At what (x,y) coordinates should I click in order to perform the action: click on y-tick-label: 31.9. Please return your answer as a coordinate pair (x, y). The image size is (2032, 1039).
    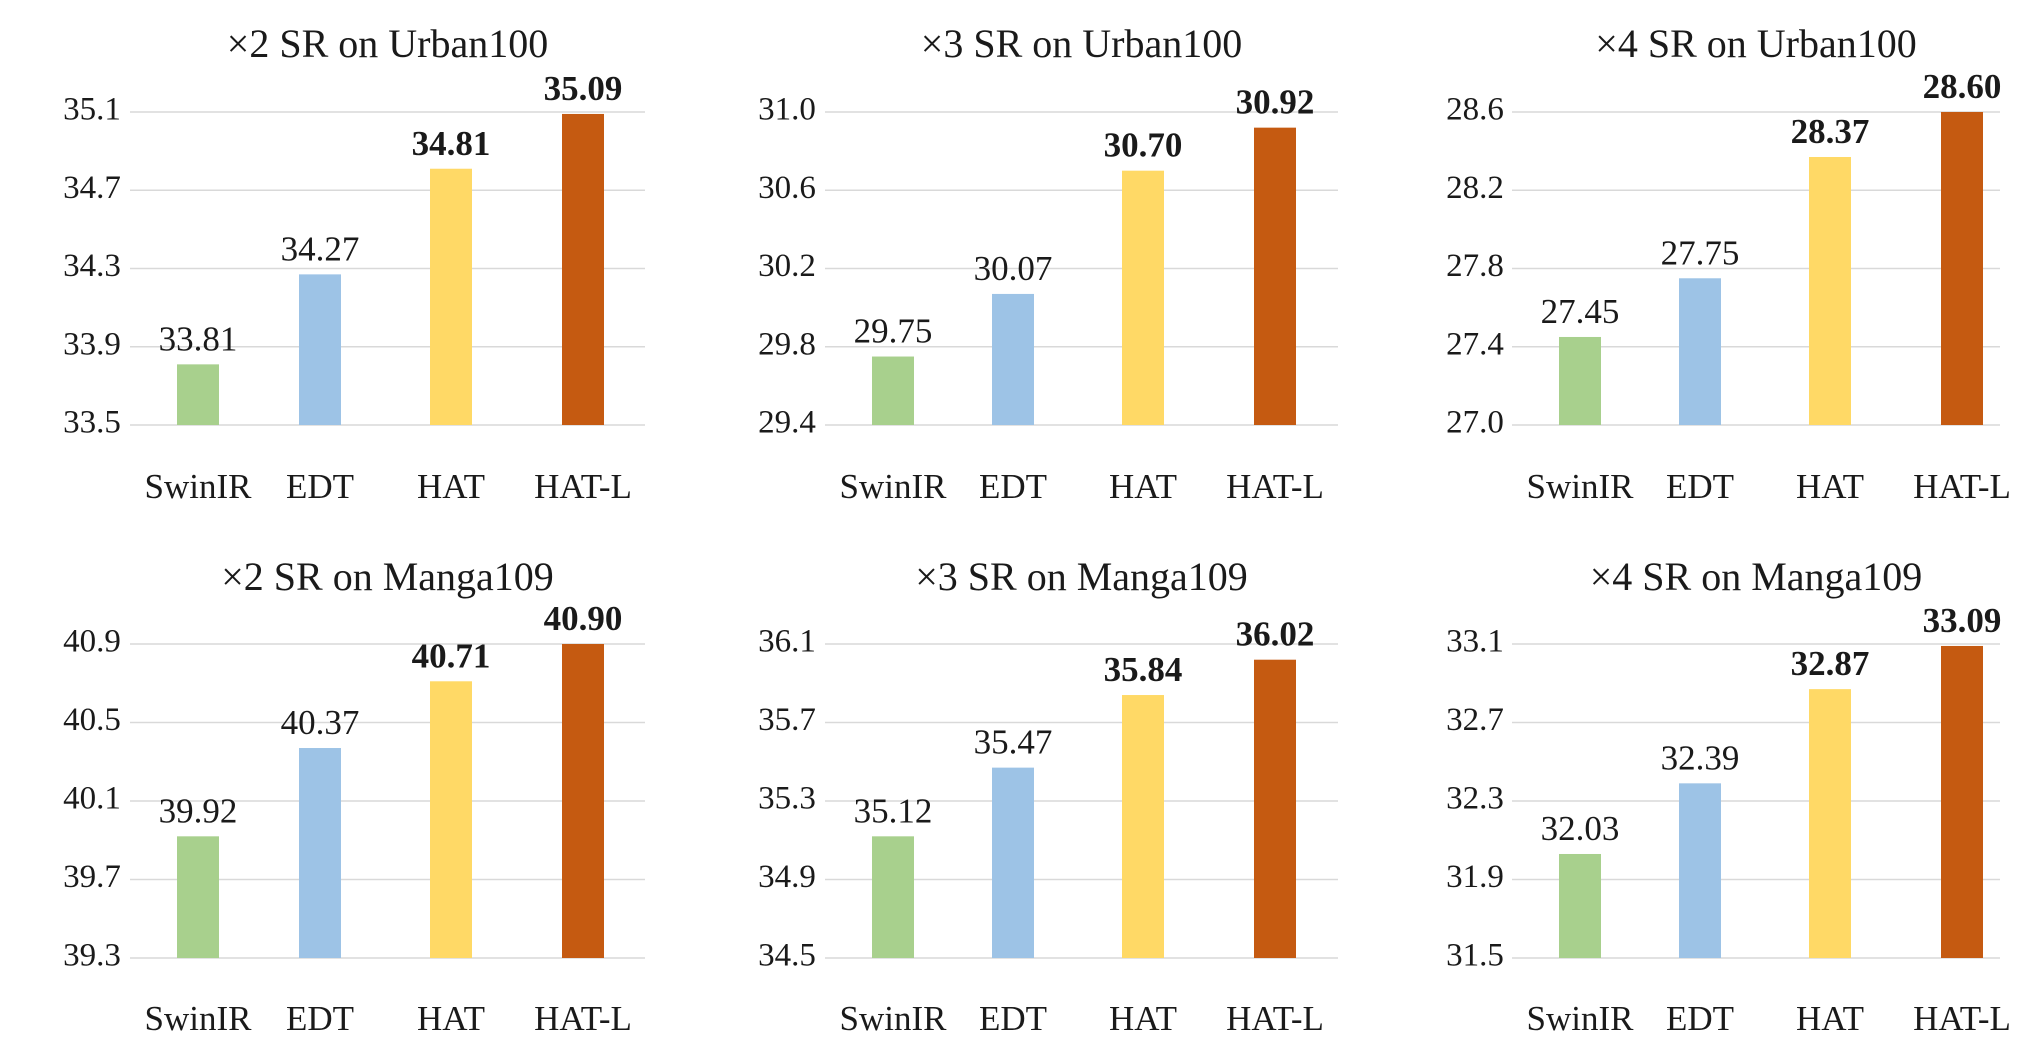
    Looking at the image, I should click on (1475, 877).